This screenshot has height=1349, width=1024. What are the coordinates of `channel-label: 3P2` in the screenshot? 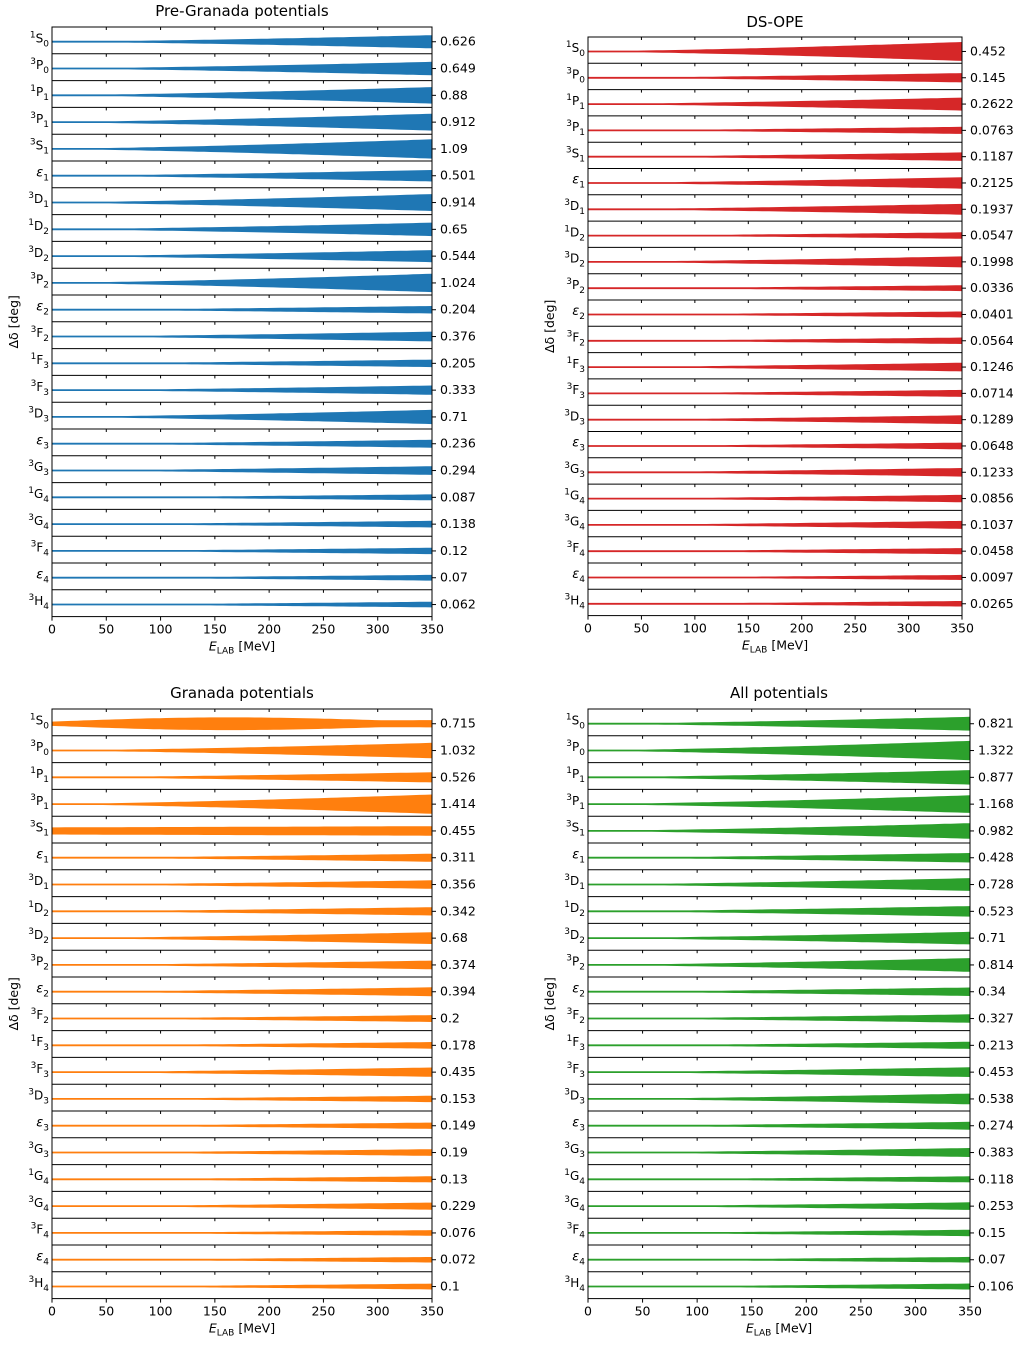 It's located at (39, 281).